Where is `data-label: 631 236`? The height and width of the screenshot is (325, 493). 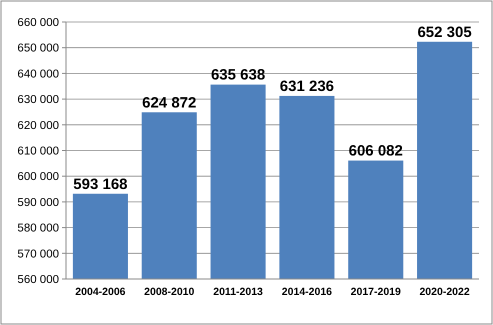 data-label: 631 236 is located at coordinates (307, 86).